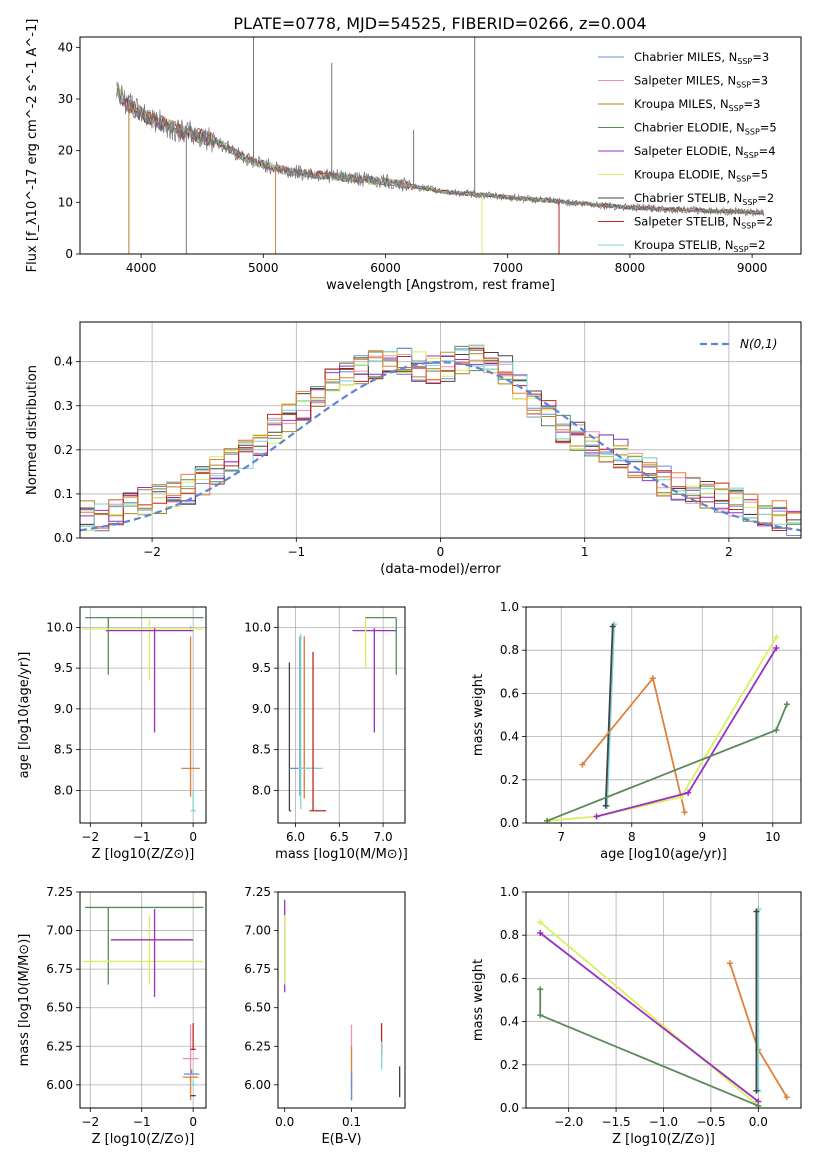 The image size is (819, 1170). I want to click on y-tick-label: 0.0, so click(63, 538).